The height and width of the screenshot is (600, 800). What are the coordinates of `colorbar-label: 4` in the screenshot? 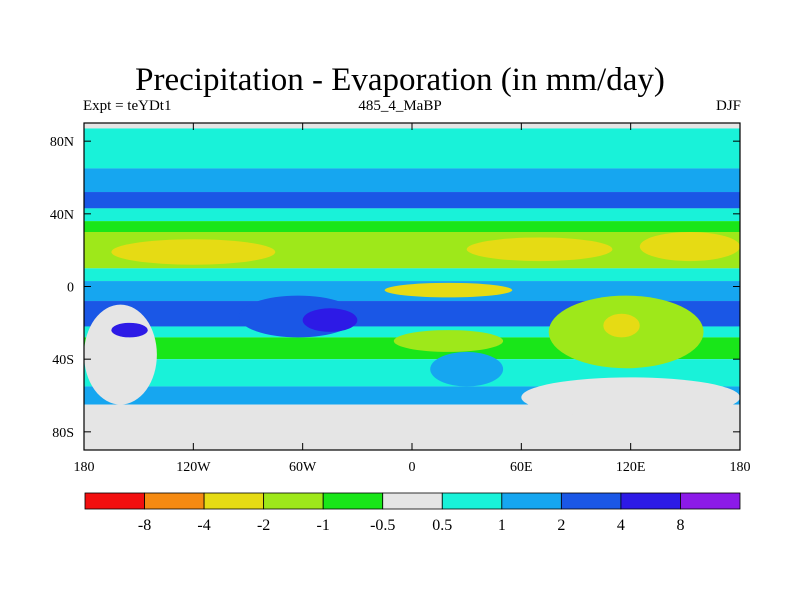 It's located at (621, 525).